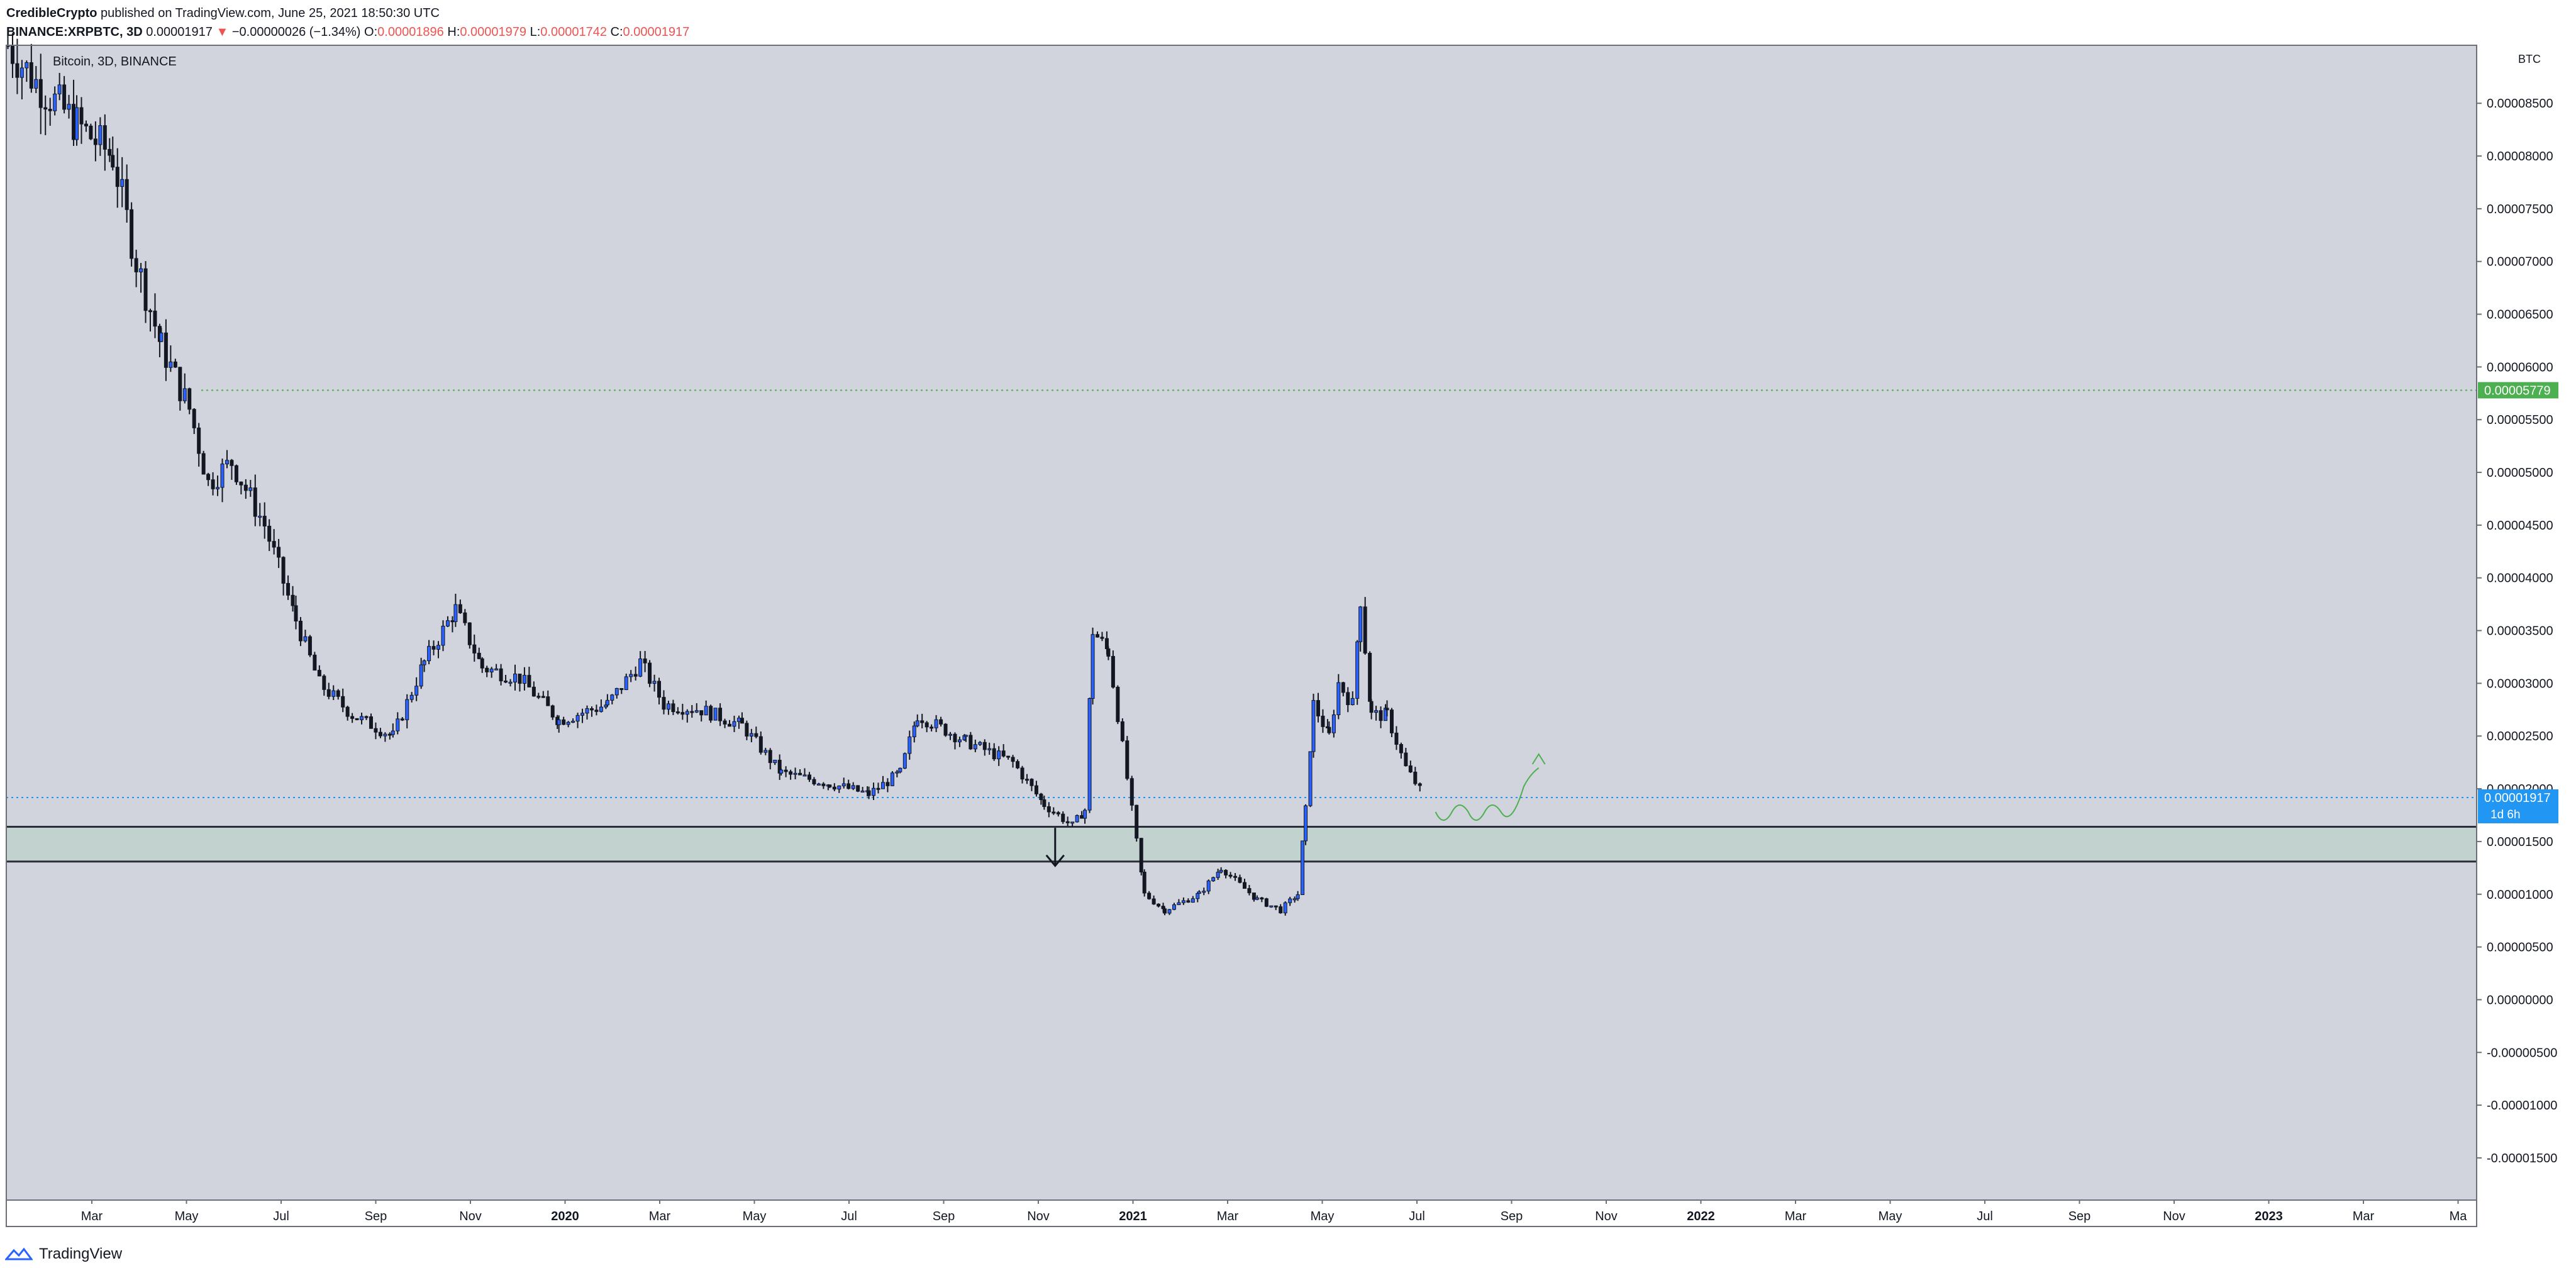 The image size is (2576, 1268). Describe the element at coordinates (51, 13) in the screenshot. I see `author-name: CredibleCrypto` at that location.